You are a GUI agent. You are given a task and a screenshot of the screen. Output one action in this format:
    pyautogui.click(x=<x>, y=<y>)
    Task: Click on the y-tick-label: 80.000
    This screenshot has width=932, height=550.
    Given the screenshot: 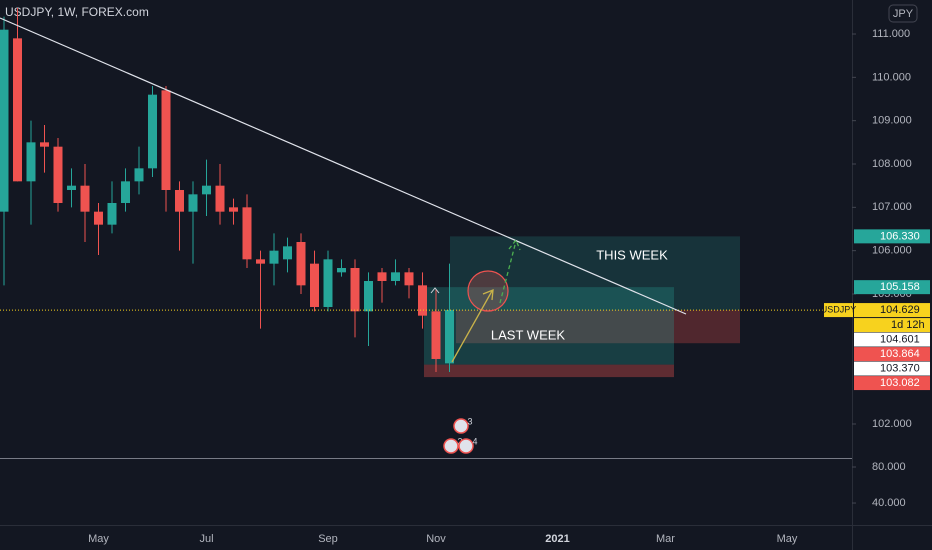 What is the action you would take?
    pyautogui.click(x=889, y=467)
    